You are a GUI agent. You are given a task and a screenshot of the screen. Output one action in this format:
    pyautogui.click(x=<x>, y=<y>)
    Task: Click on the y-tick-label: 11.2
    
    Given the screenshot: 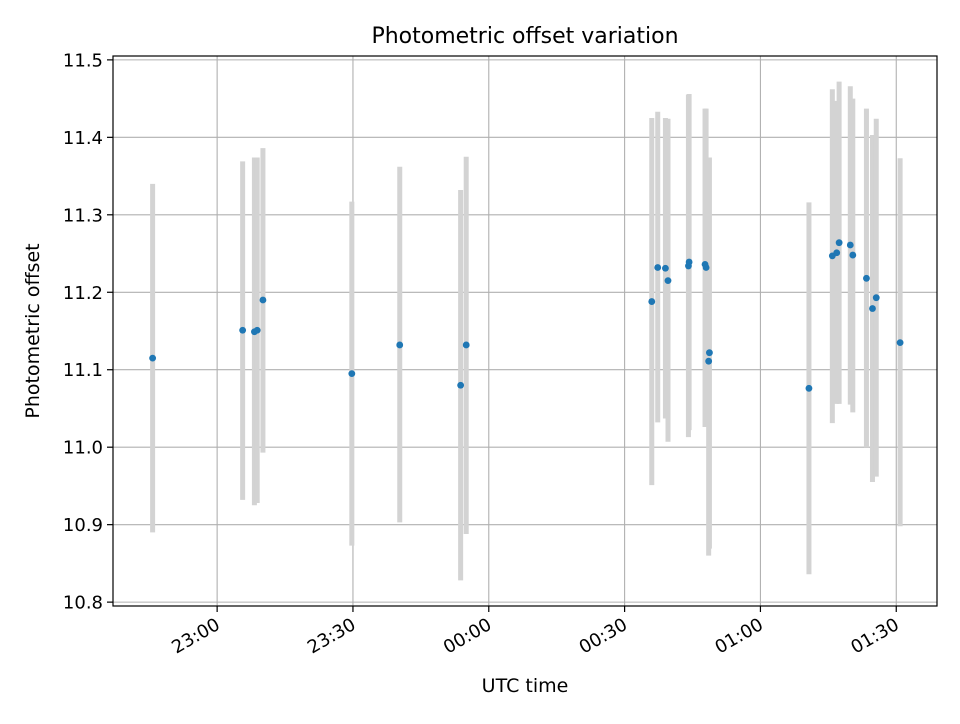 What is the action you would take?
    pyautogui.click(x=83, y=293)
    